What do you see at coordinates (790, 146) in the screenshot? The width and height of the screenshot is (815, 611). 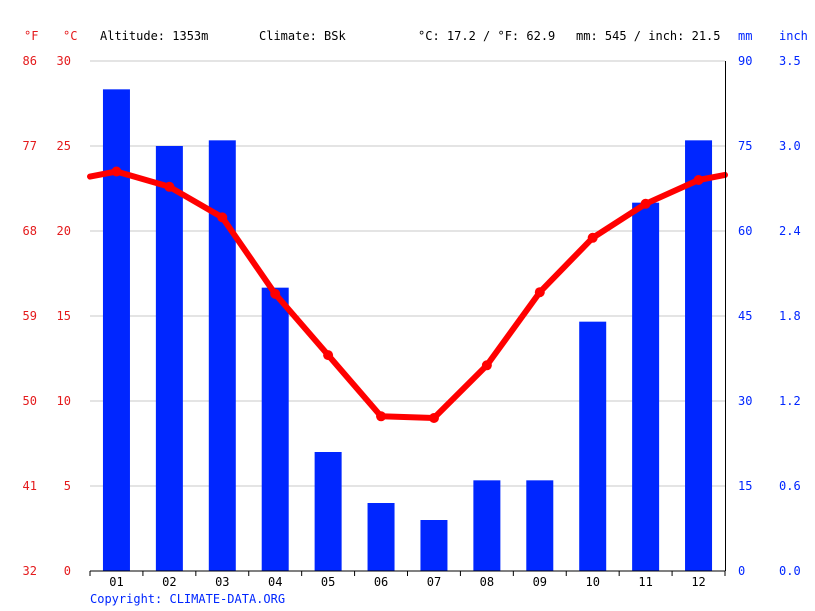 I see `inch-tick-label: 3.0` at bounding box center [790, 146].